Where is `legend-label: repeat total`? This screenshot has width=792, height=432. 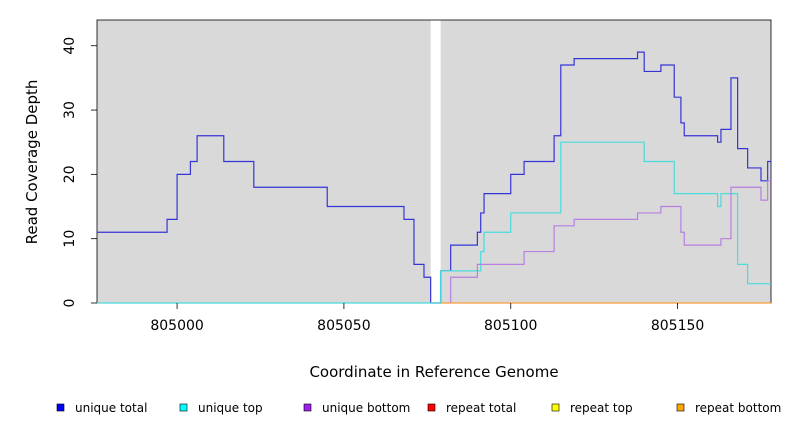
legend-label: repeat total is located at coordinates (481, 408).